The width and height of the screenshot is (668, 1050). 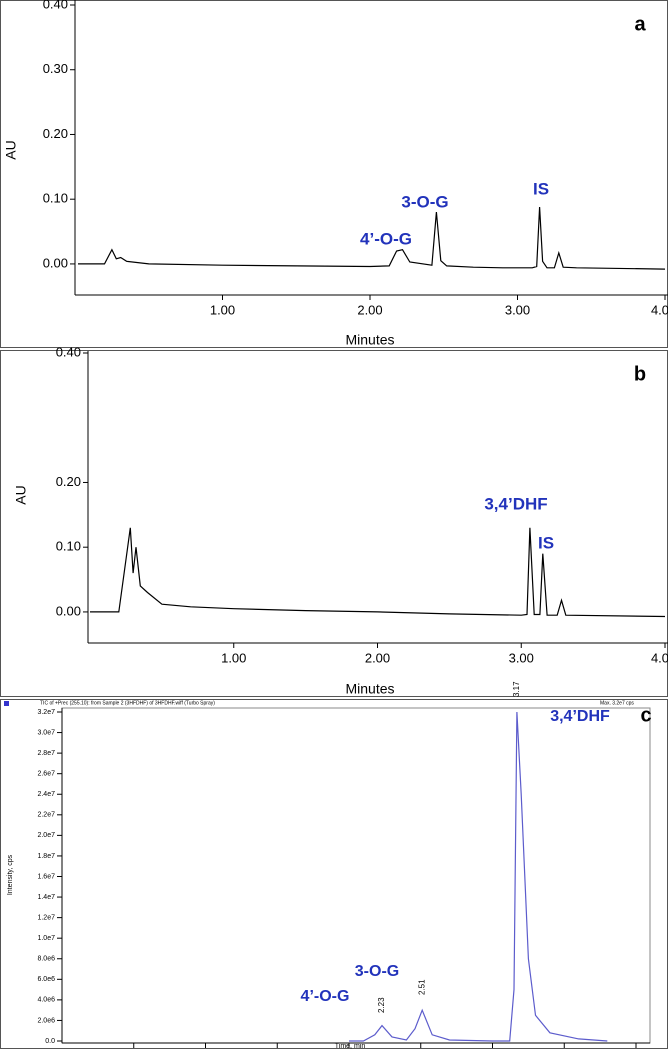 What do you see at coordinates (640, 24) in the screenshot?
I see `panel-label: a` at bounding box center [640, 24].